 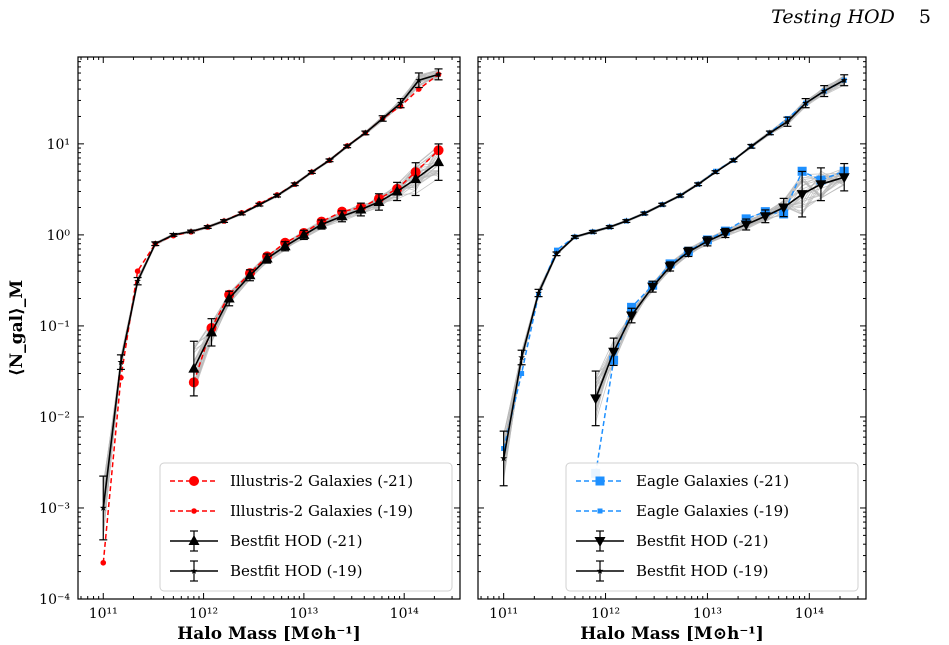 I want to click on series-line, so click(x=719, y=322).